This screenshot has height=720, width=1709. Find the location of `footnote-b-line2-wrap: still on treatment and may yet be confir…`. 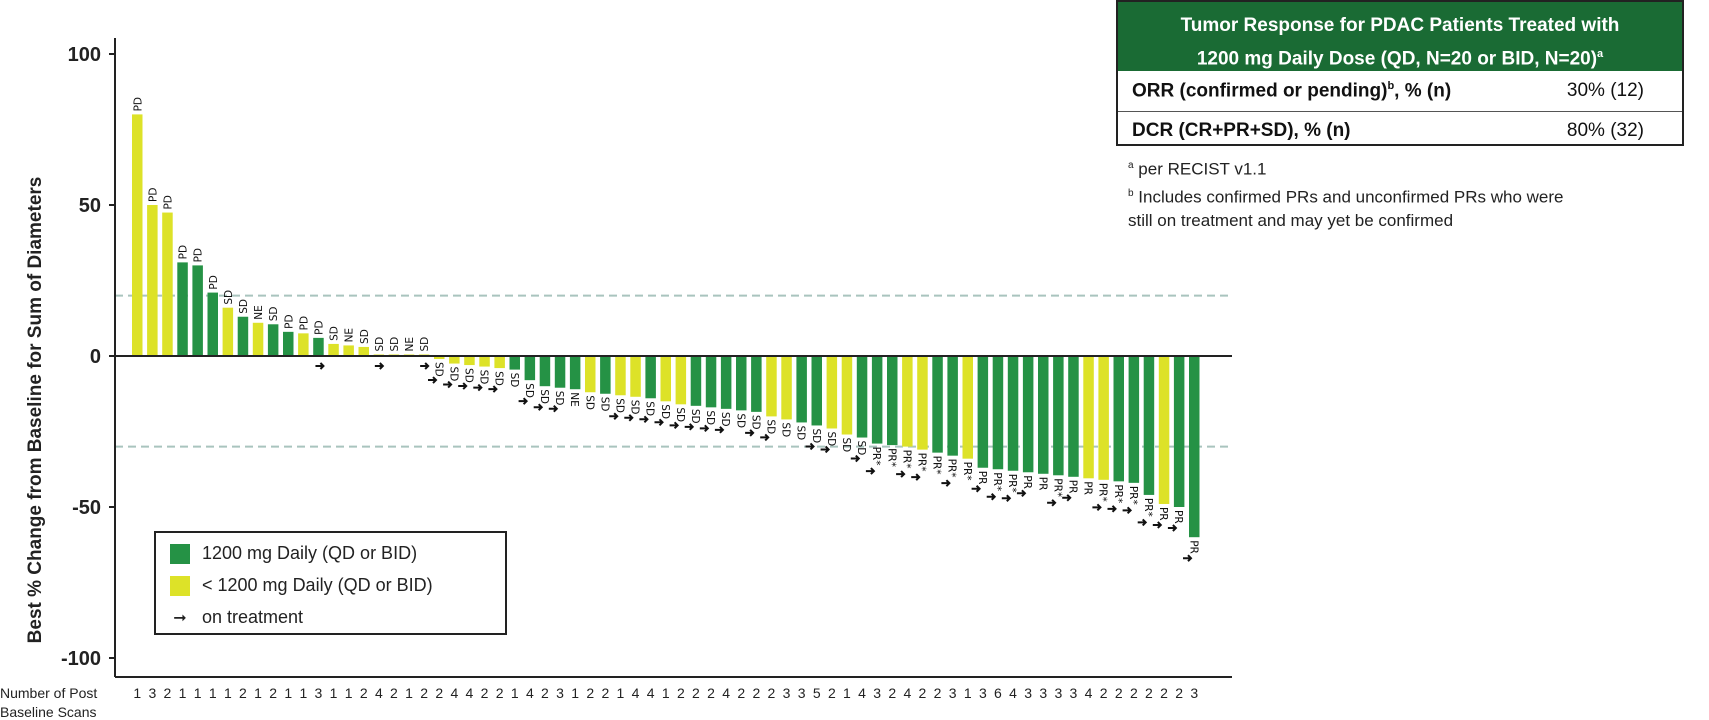

footnote-b-line2-wrap: still on treatment and may yet be confir… is located at coordinates (1346, 221).